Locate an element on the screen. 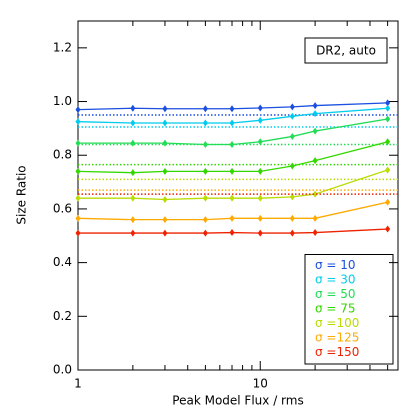 This screenshot has width=415, height=415. legend-label: σ = 30 is located at coordinates (335, 280).